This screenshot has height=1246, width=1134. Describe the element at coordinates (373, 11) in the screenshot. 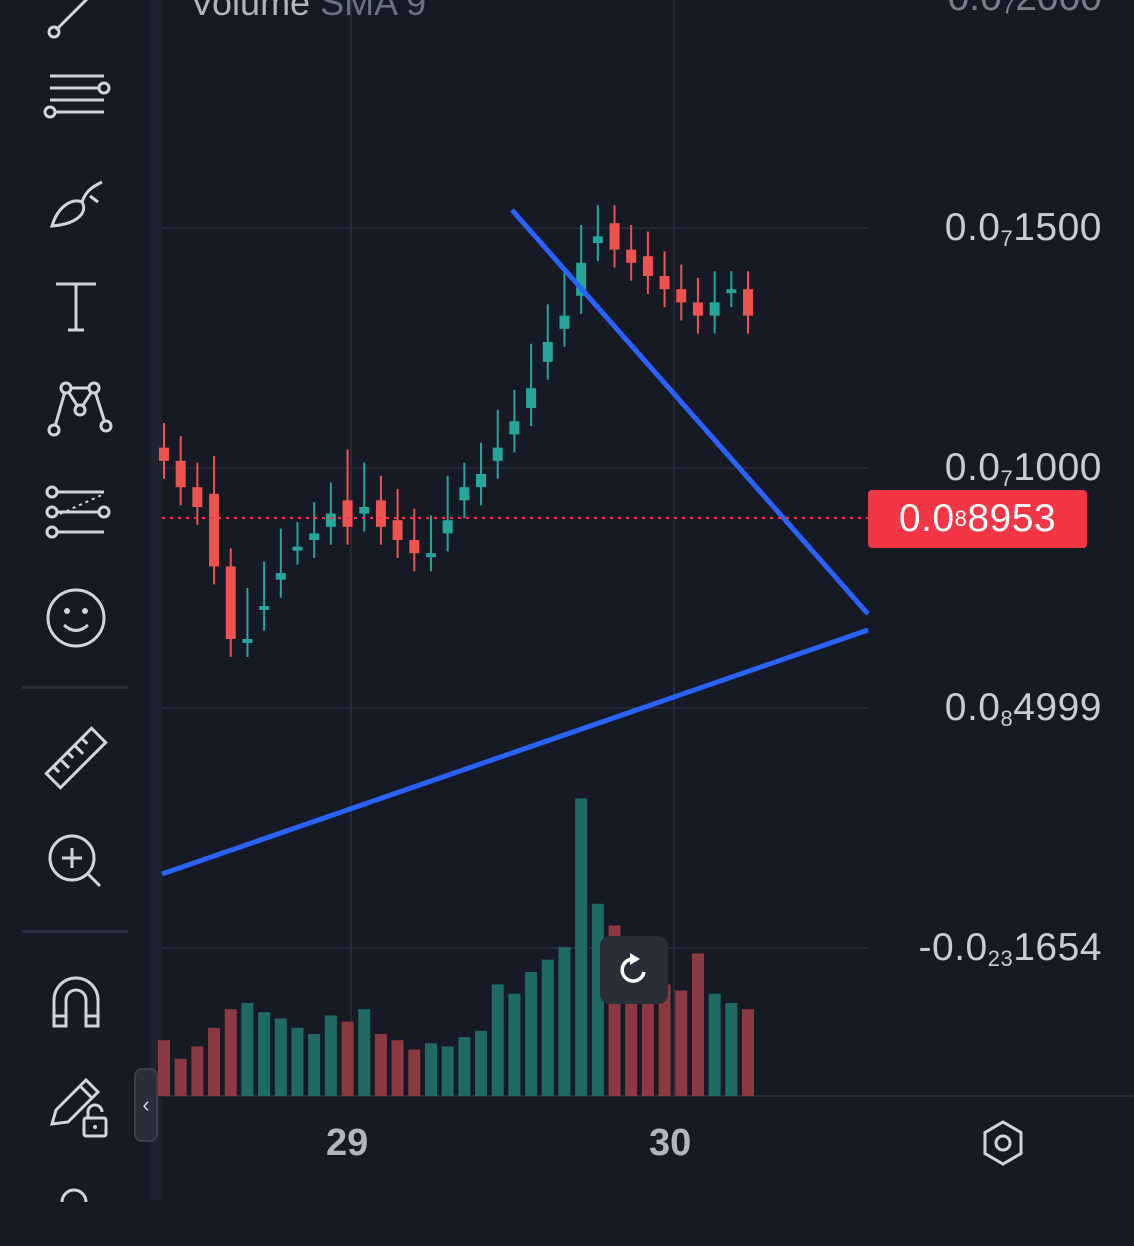

I see `volume-legend-sma: SMA 9` at that location.